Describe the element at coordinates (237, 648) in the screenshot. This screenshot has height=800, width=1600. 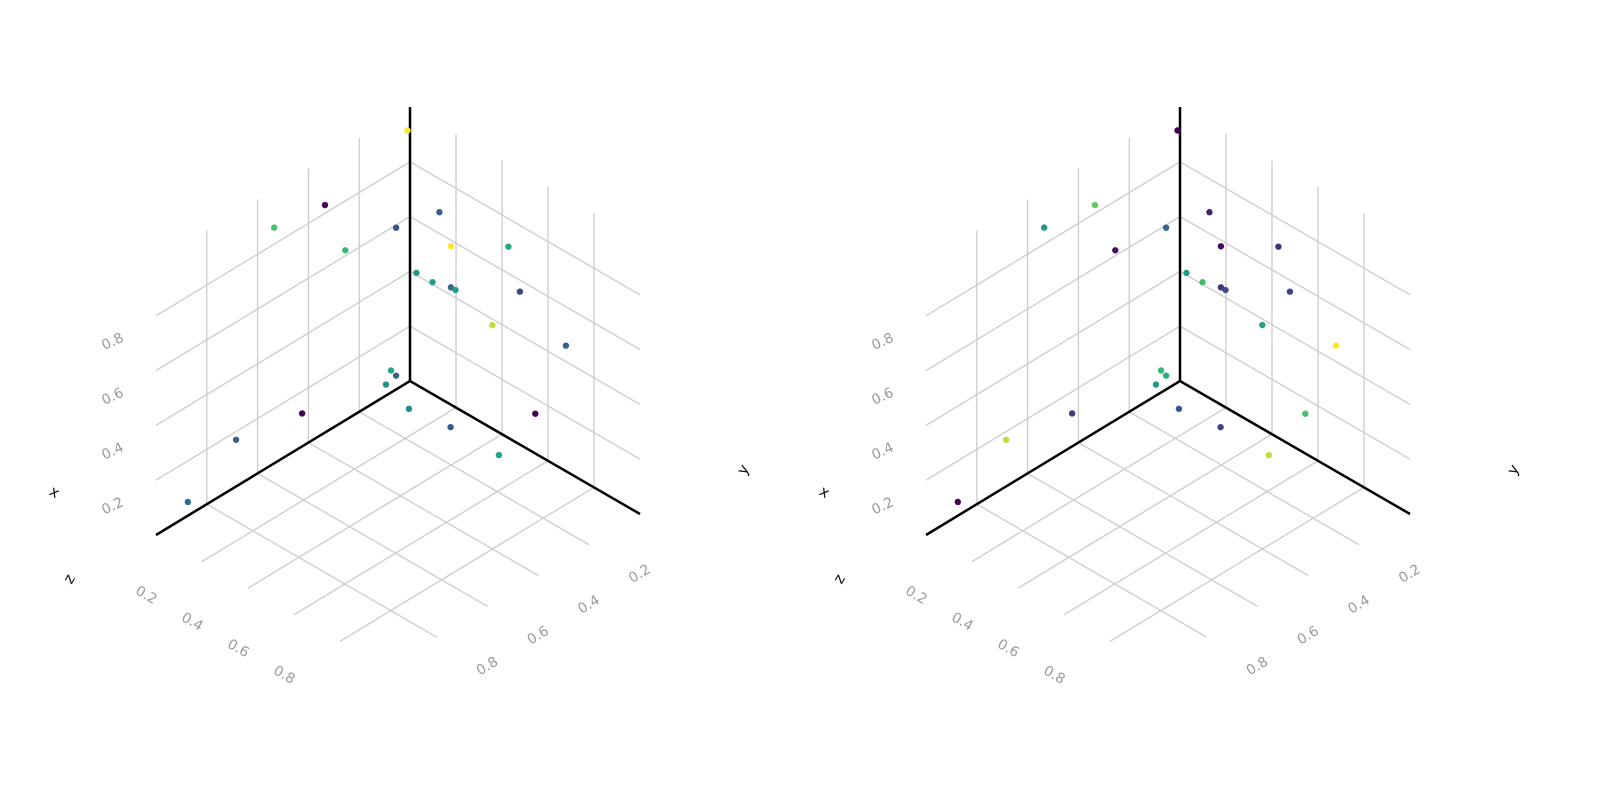
I see `x-tick-label-2: 0.6` at that location.